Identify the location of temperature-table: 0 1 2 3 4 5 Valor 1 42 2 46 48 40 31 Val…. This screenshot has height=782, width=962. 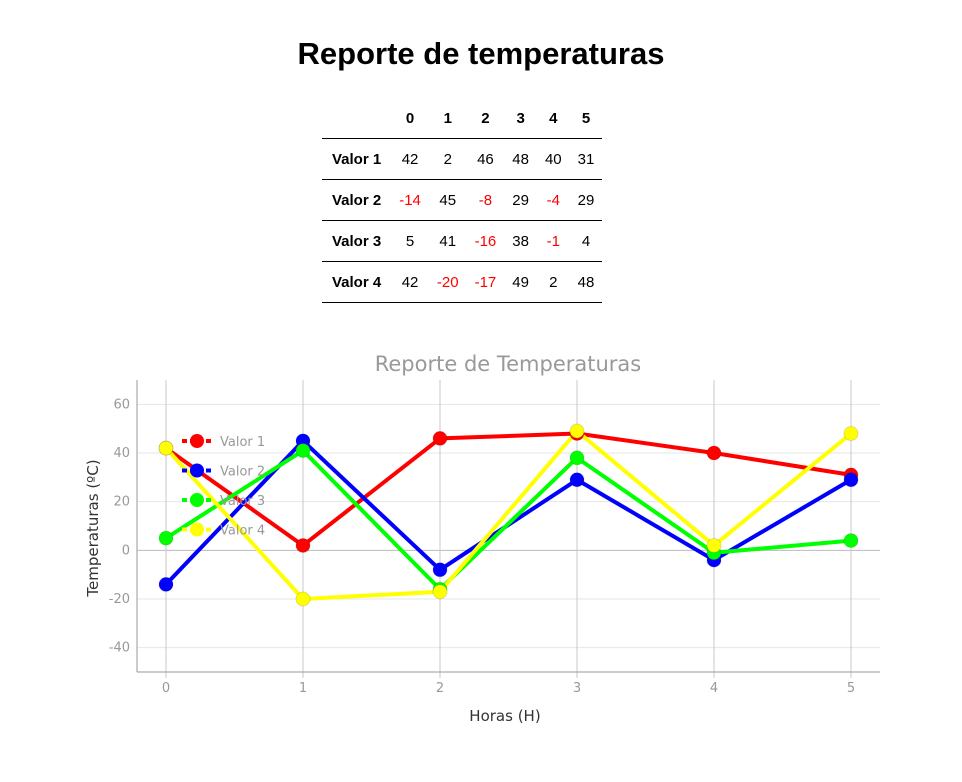
(462, 200).